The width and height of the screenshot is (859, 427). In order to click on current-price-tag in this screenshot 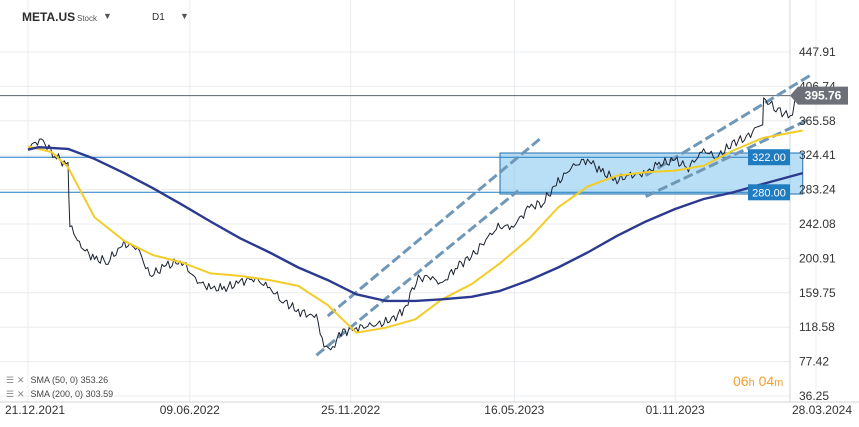, I will do `click(819, 95)`.